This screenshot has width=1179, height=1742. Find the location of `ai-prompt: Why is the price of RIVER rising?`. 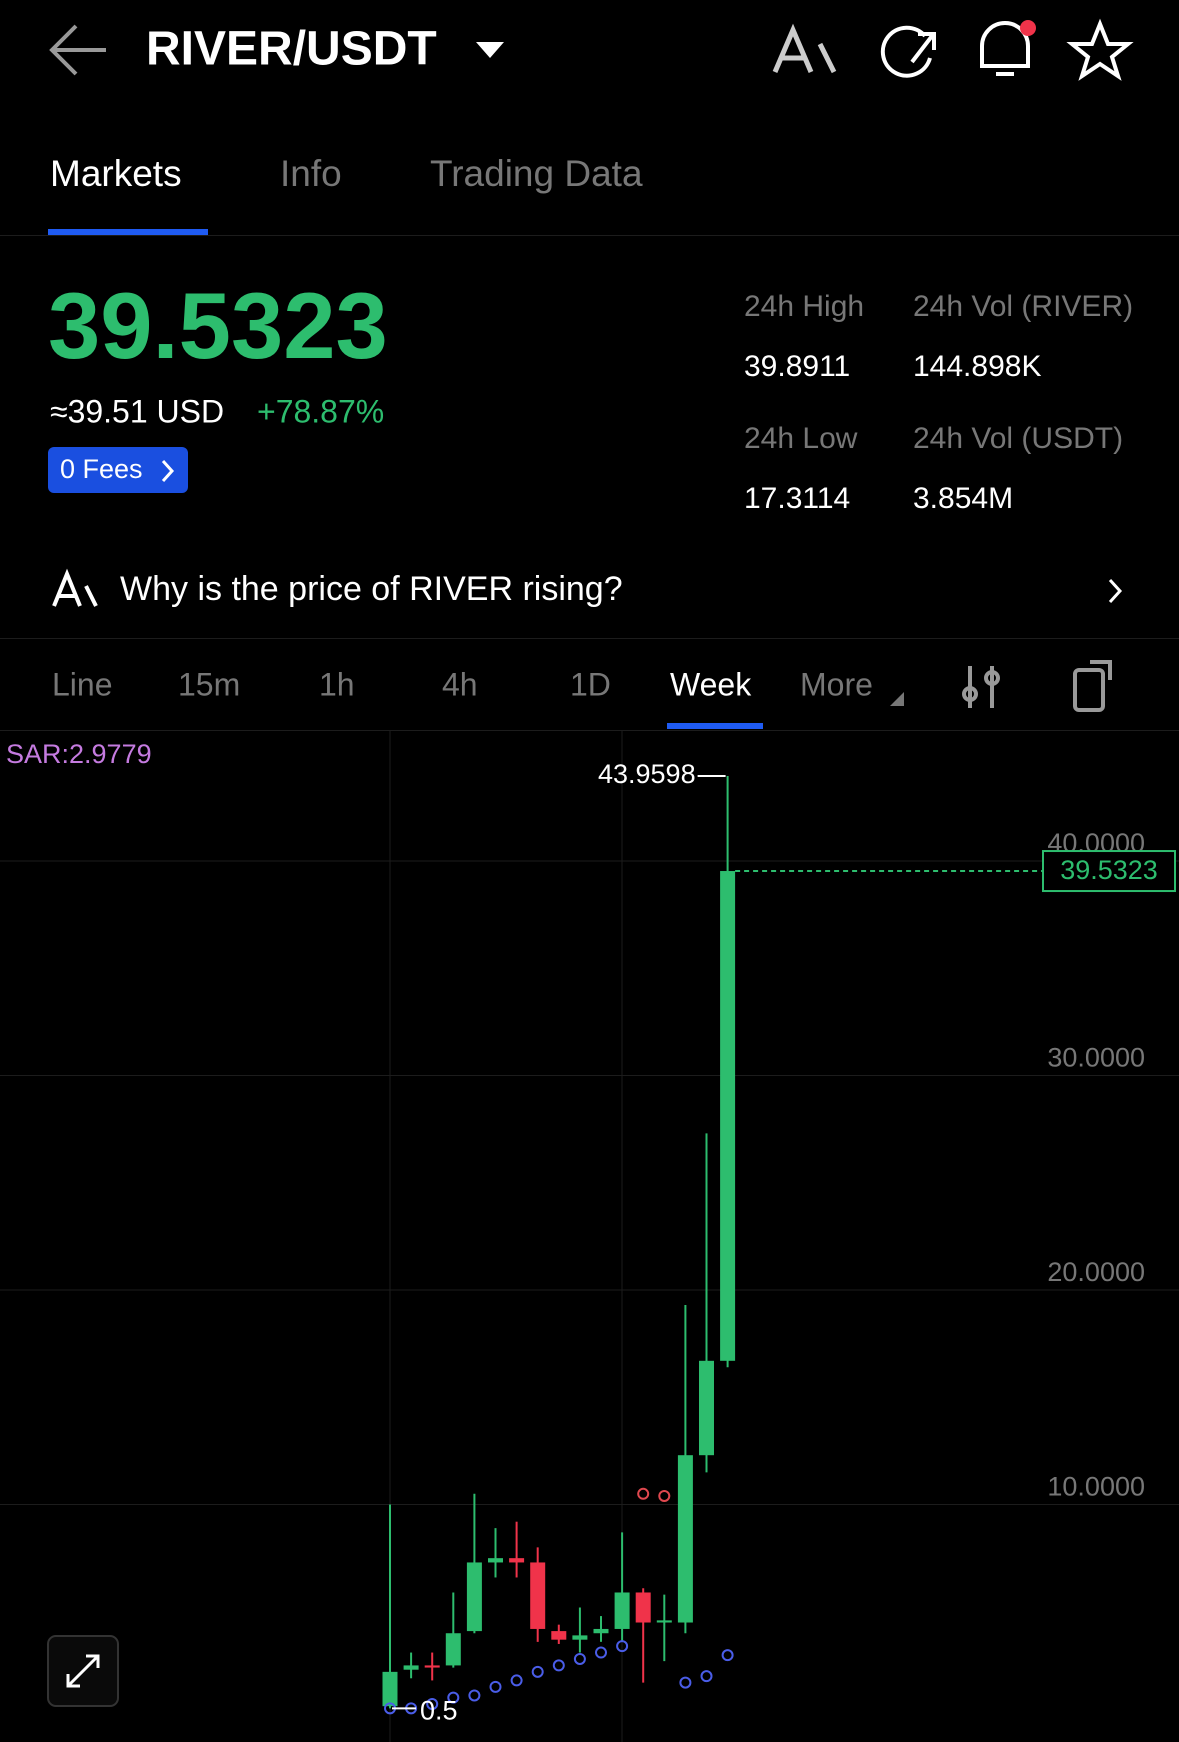

ai-prompt: Why is the price of RIVER rising? is located at coordinates (371, 589).